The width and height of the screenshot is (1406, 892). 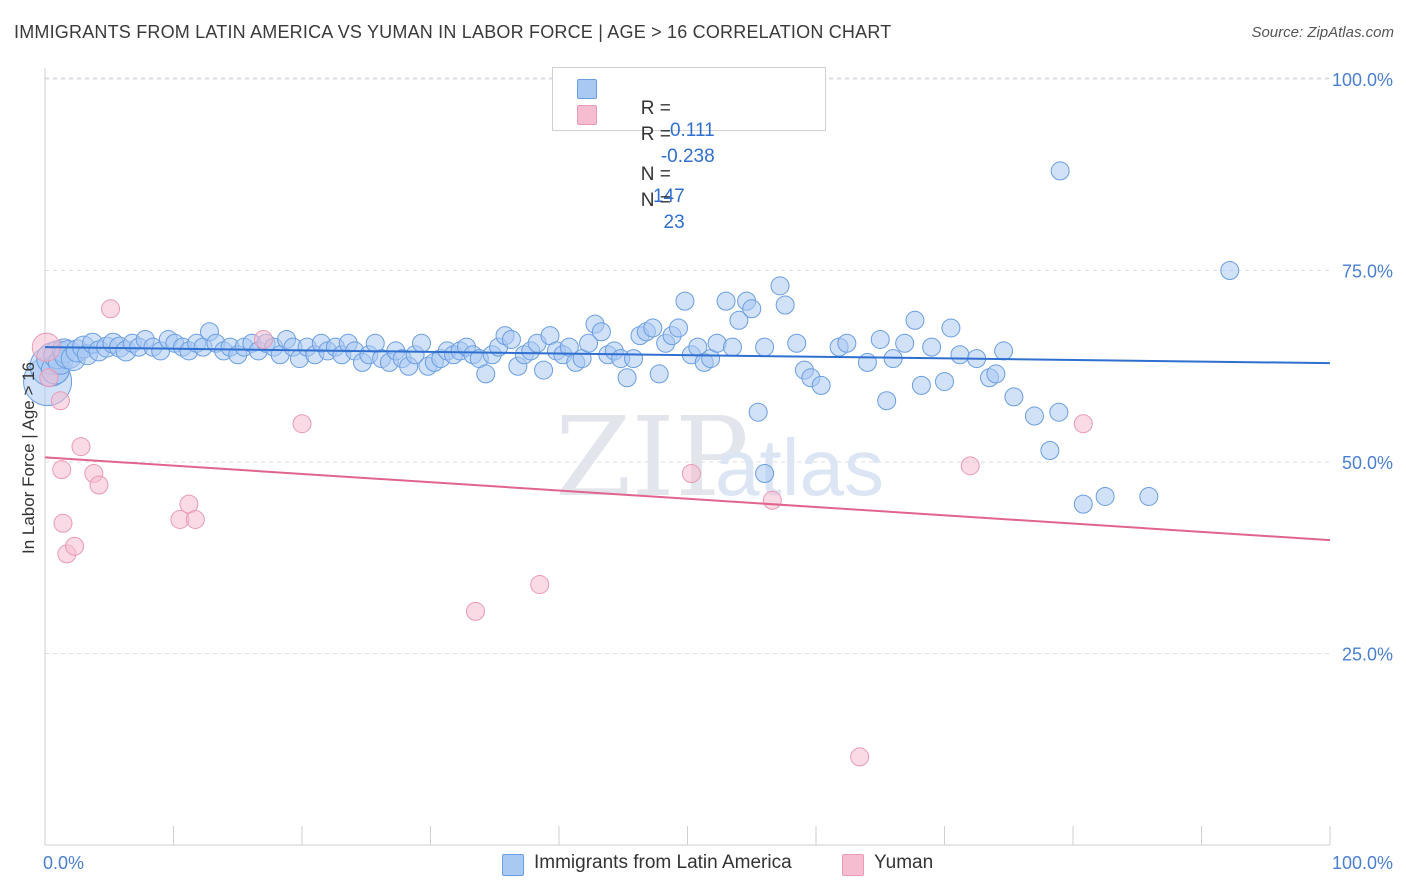 What do you see at coordinates (587, 89) in the screenshot?
I see `legend-swatch-latin-america` at bounding box center [587, 89].